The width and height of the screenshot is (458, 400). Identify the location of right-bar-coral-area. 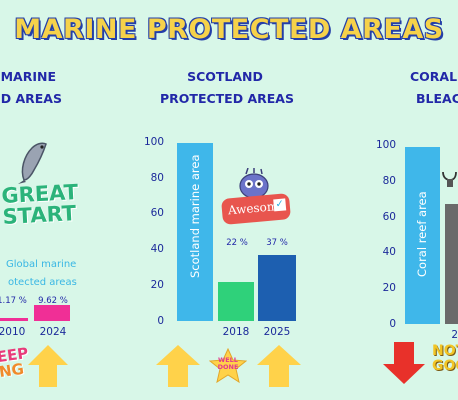
(422, 235).